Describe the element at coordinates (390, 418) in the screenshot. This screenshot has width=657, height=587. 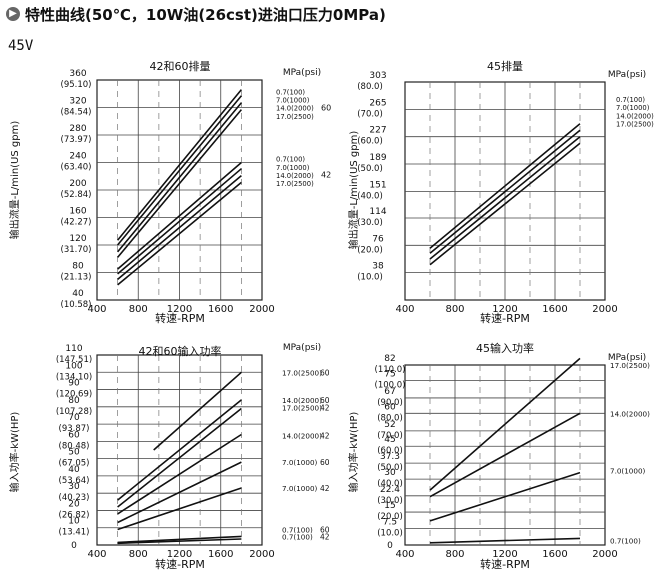
I see `y-tick-alt-label: (80.0)` at that location.